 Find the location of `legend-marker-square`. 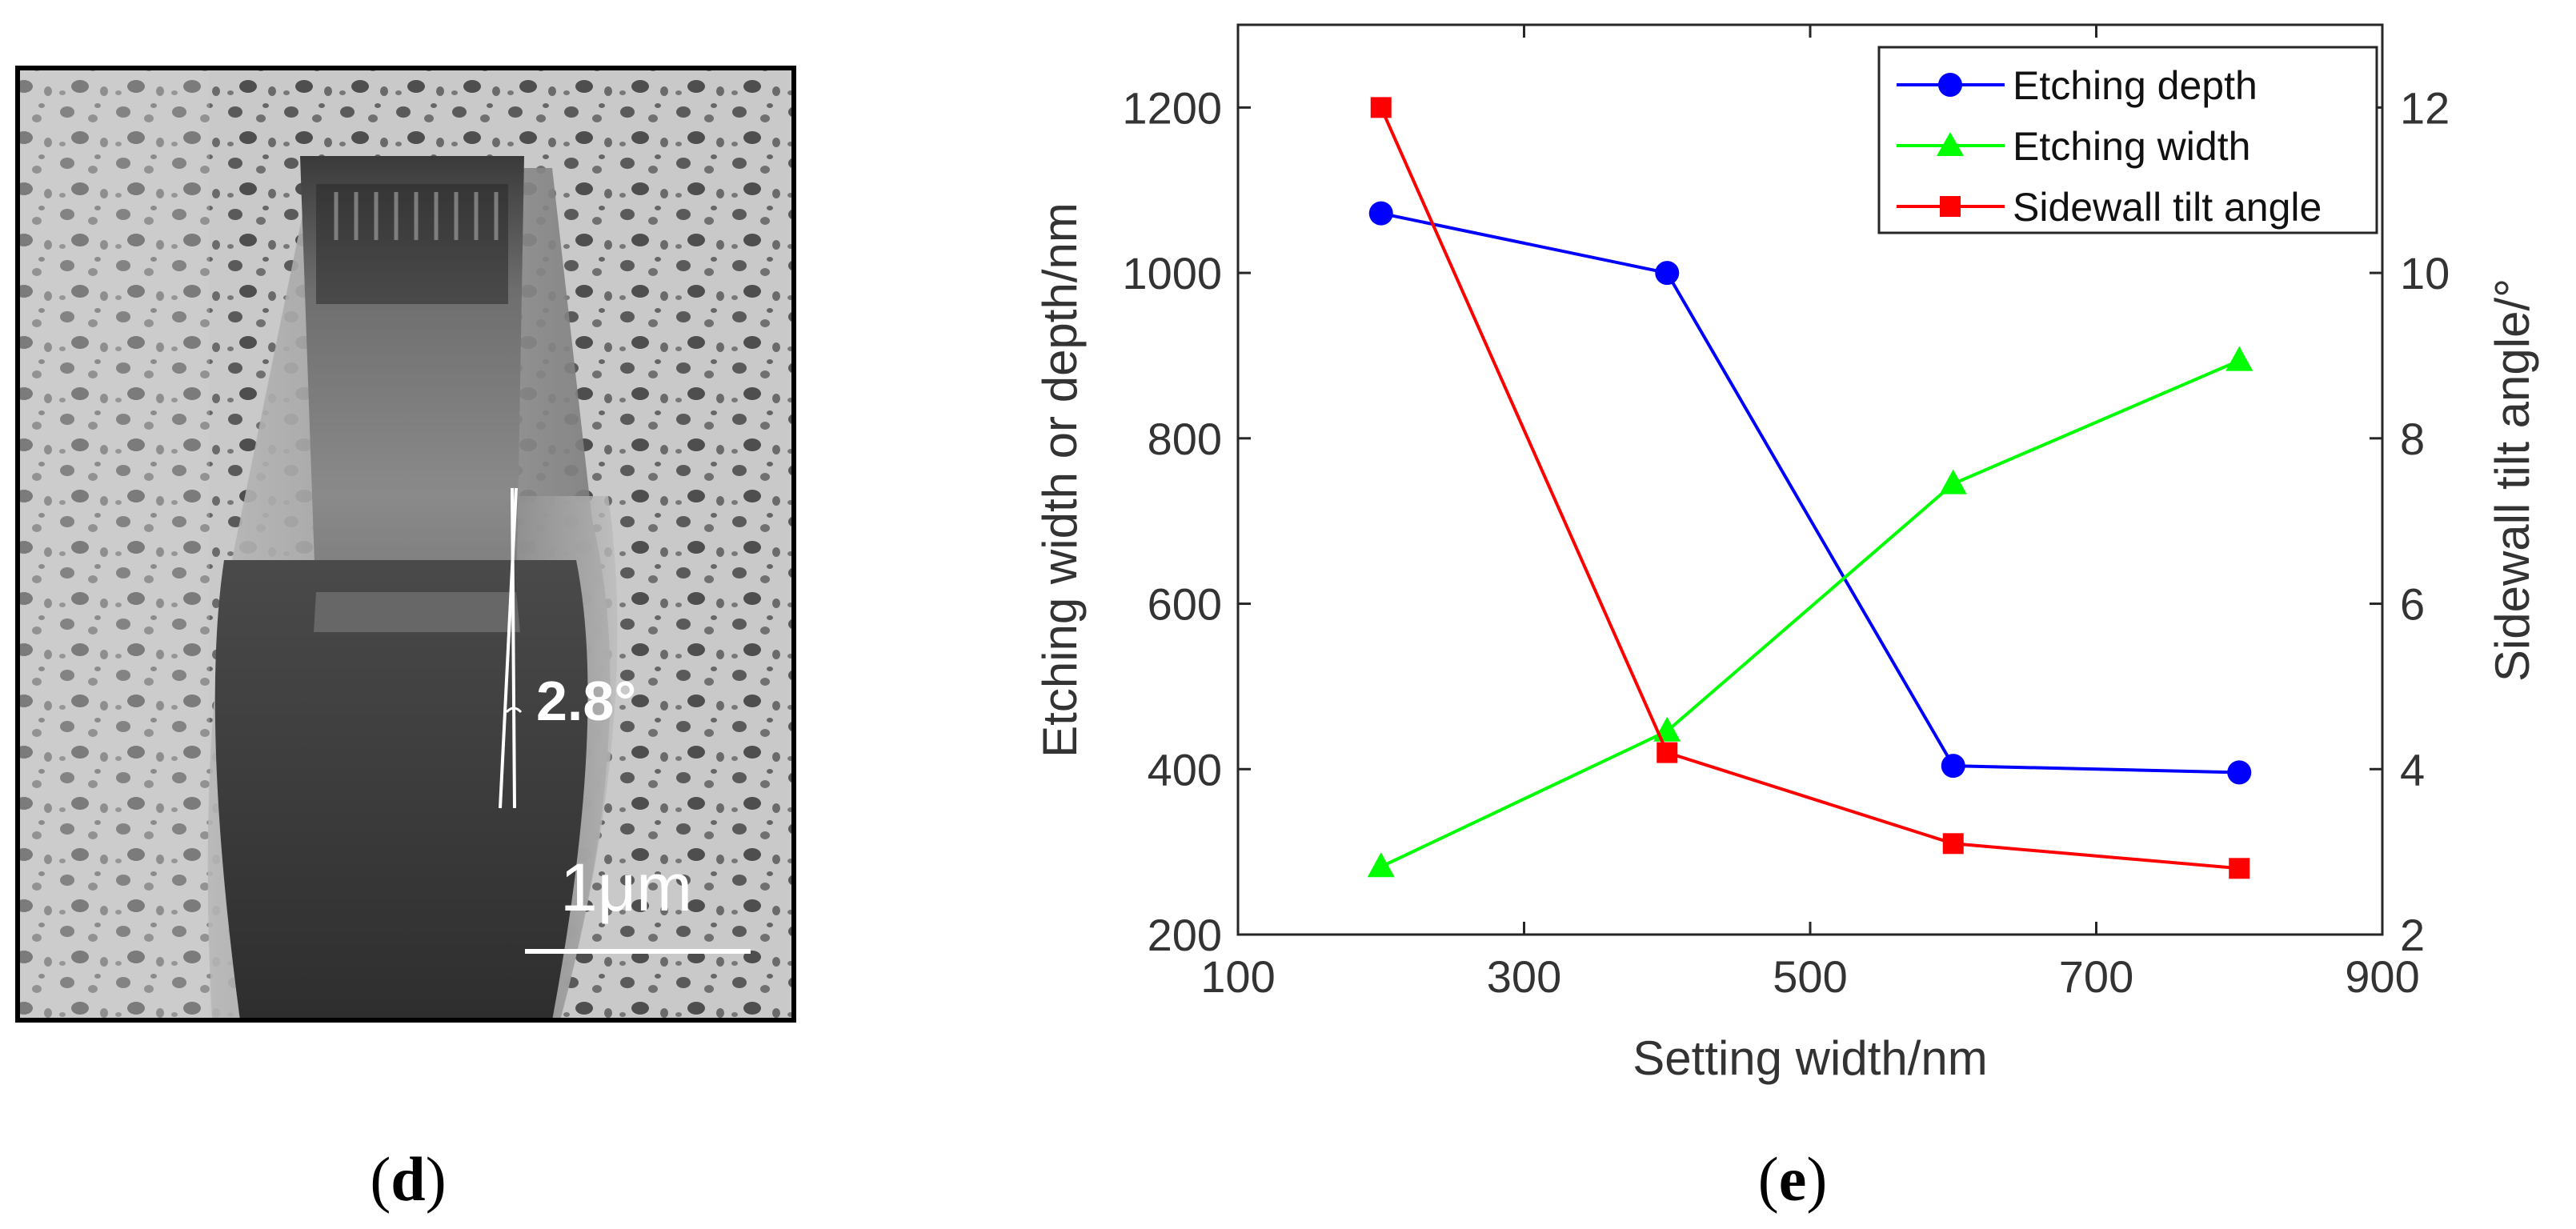

legend-marker-square is located at coordinates (1950, 207).